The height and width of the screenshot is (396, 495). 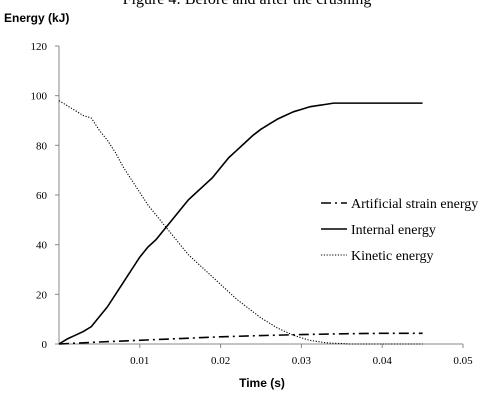 I want to click on x-tick-label: 0.04, so click(x=383, y=361).